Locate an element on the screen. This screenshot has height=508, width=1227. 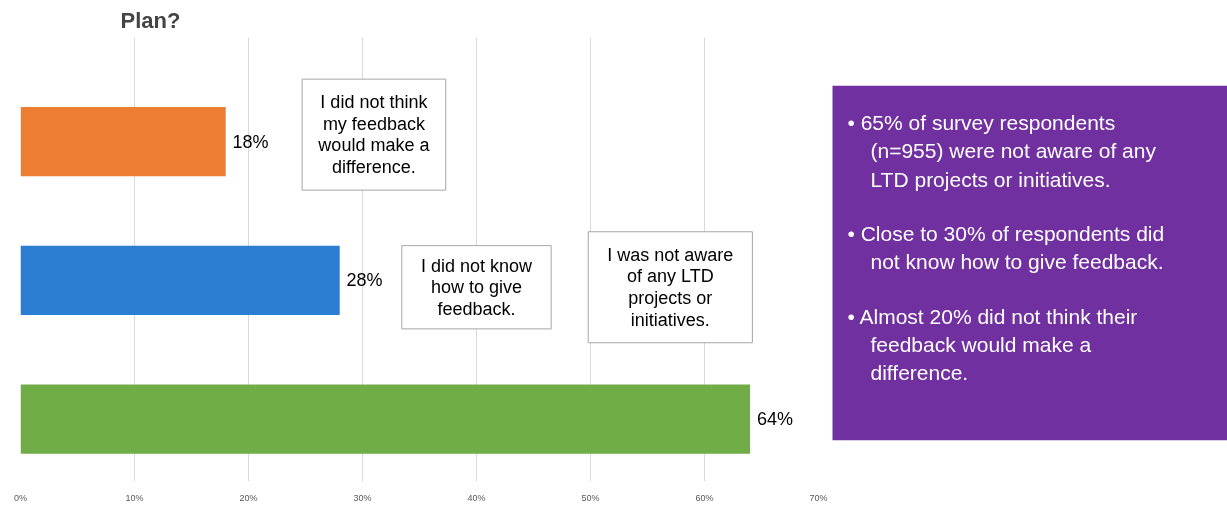
x-tick-label: 20% is located at coordinates (248, 497).